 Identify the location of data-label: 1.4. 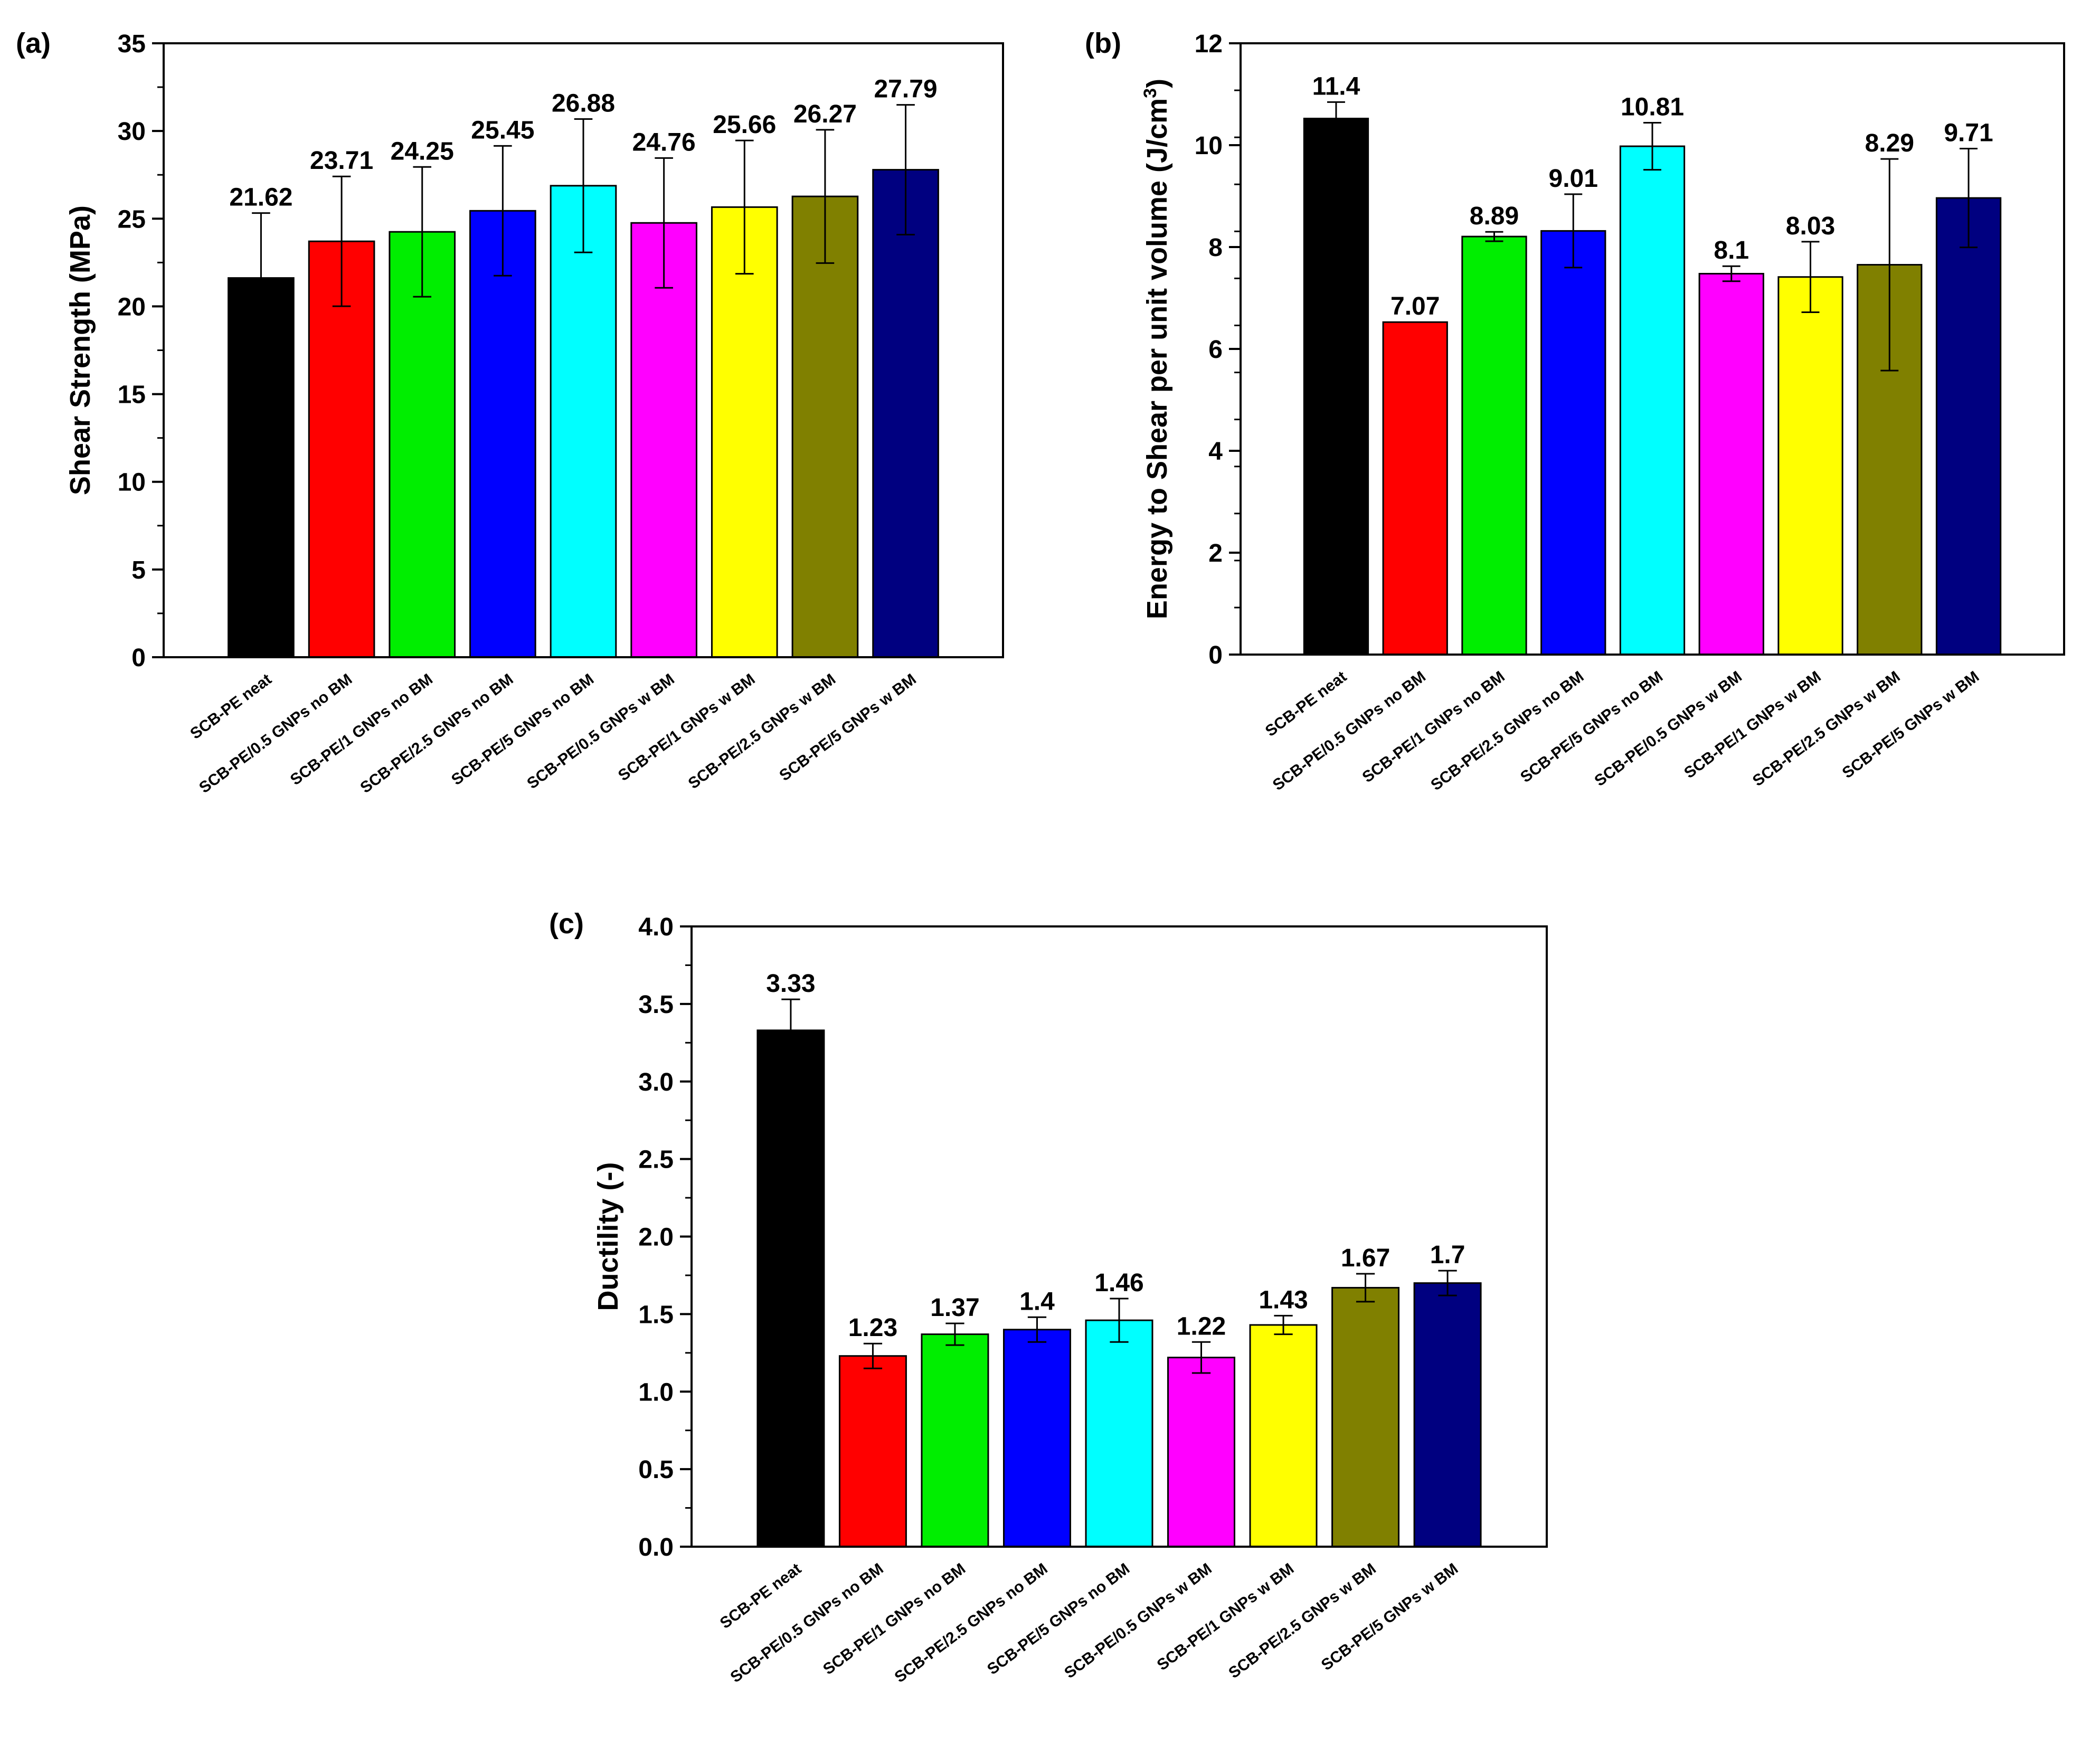
(1037, 1301).